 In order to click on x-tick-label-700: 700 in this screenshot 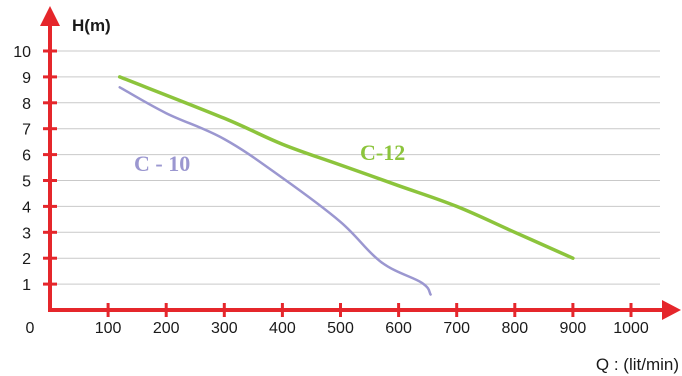, I will do `click(456, 328)`.